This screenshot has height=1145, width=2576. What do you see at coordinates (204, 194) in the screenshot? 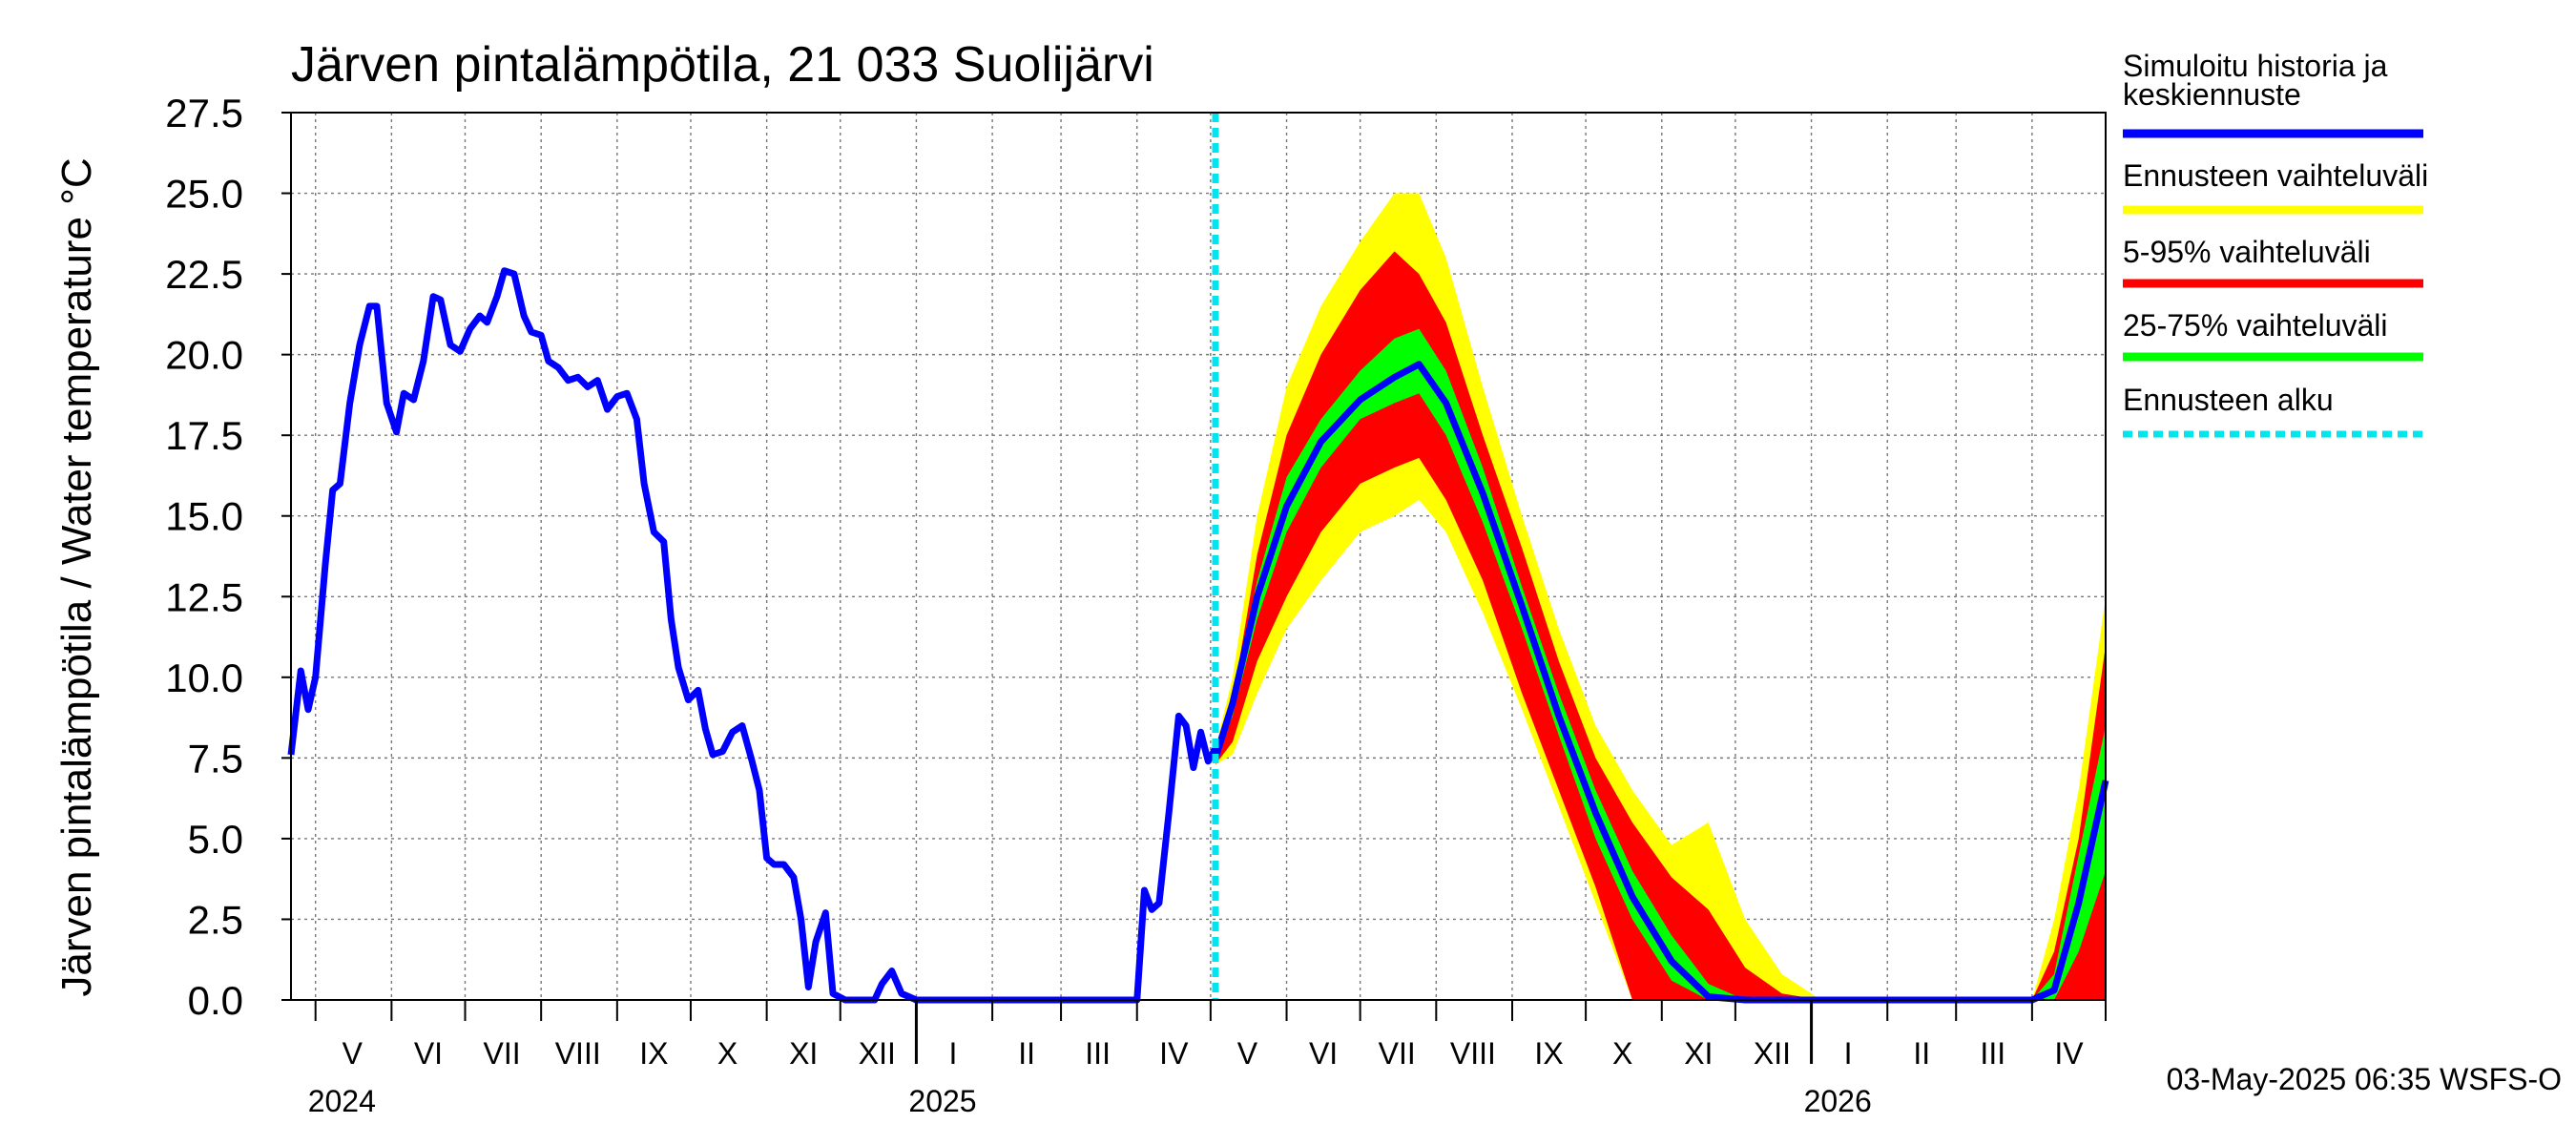
I see `y-tick-label-10: 25.0` at bounding box center [204, 194].